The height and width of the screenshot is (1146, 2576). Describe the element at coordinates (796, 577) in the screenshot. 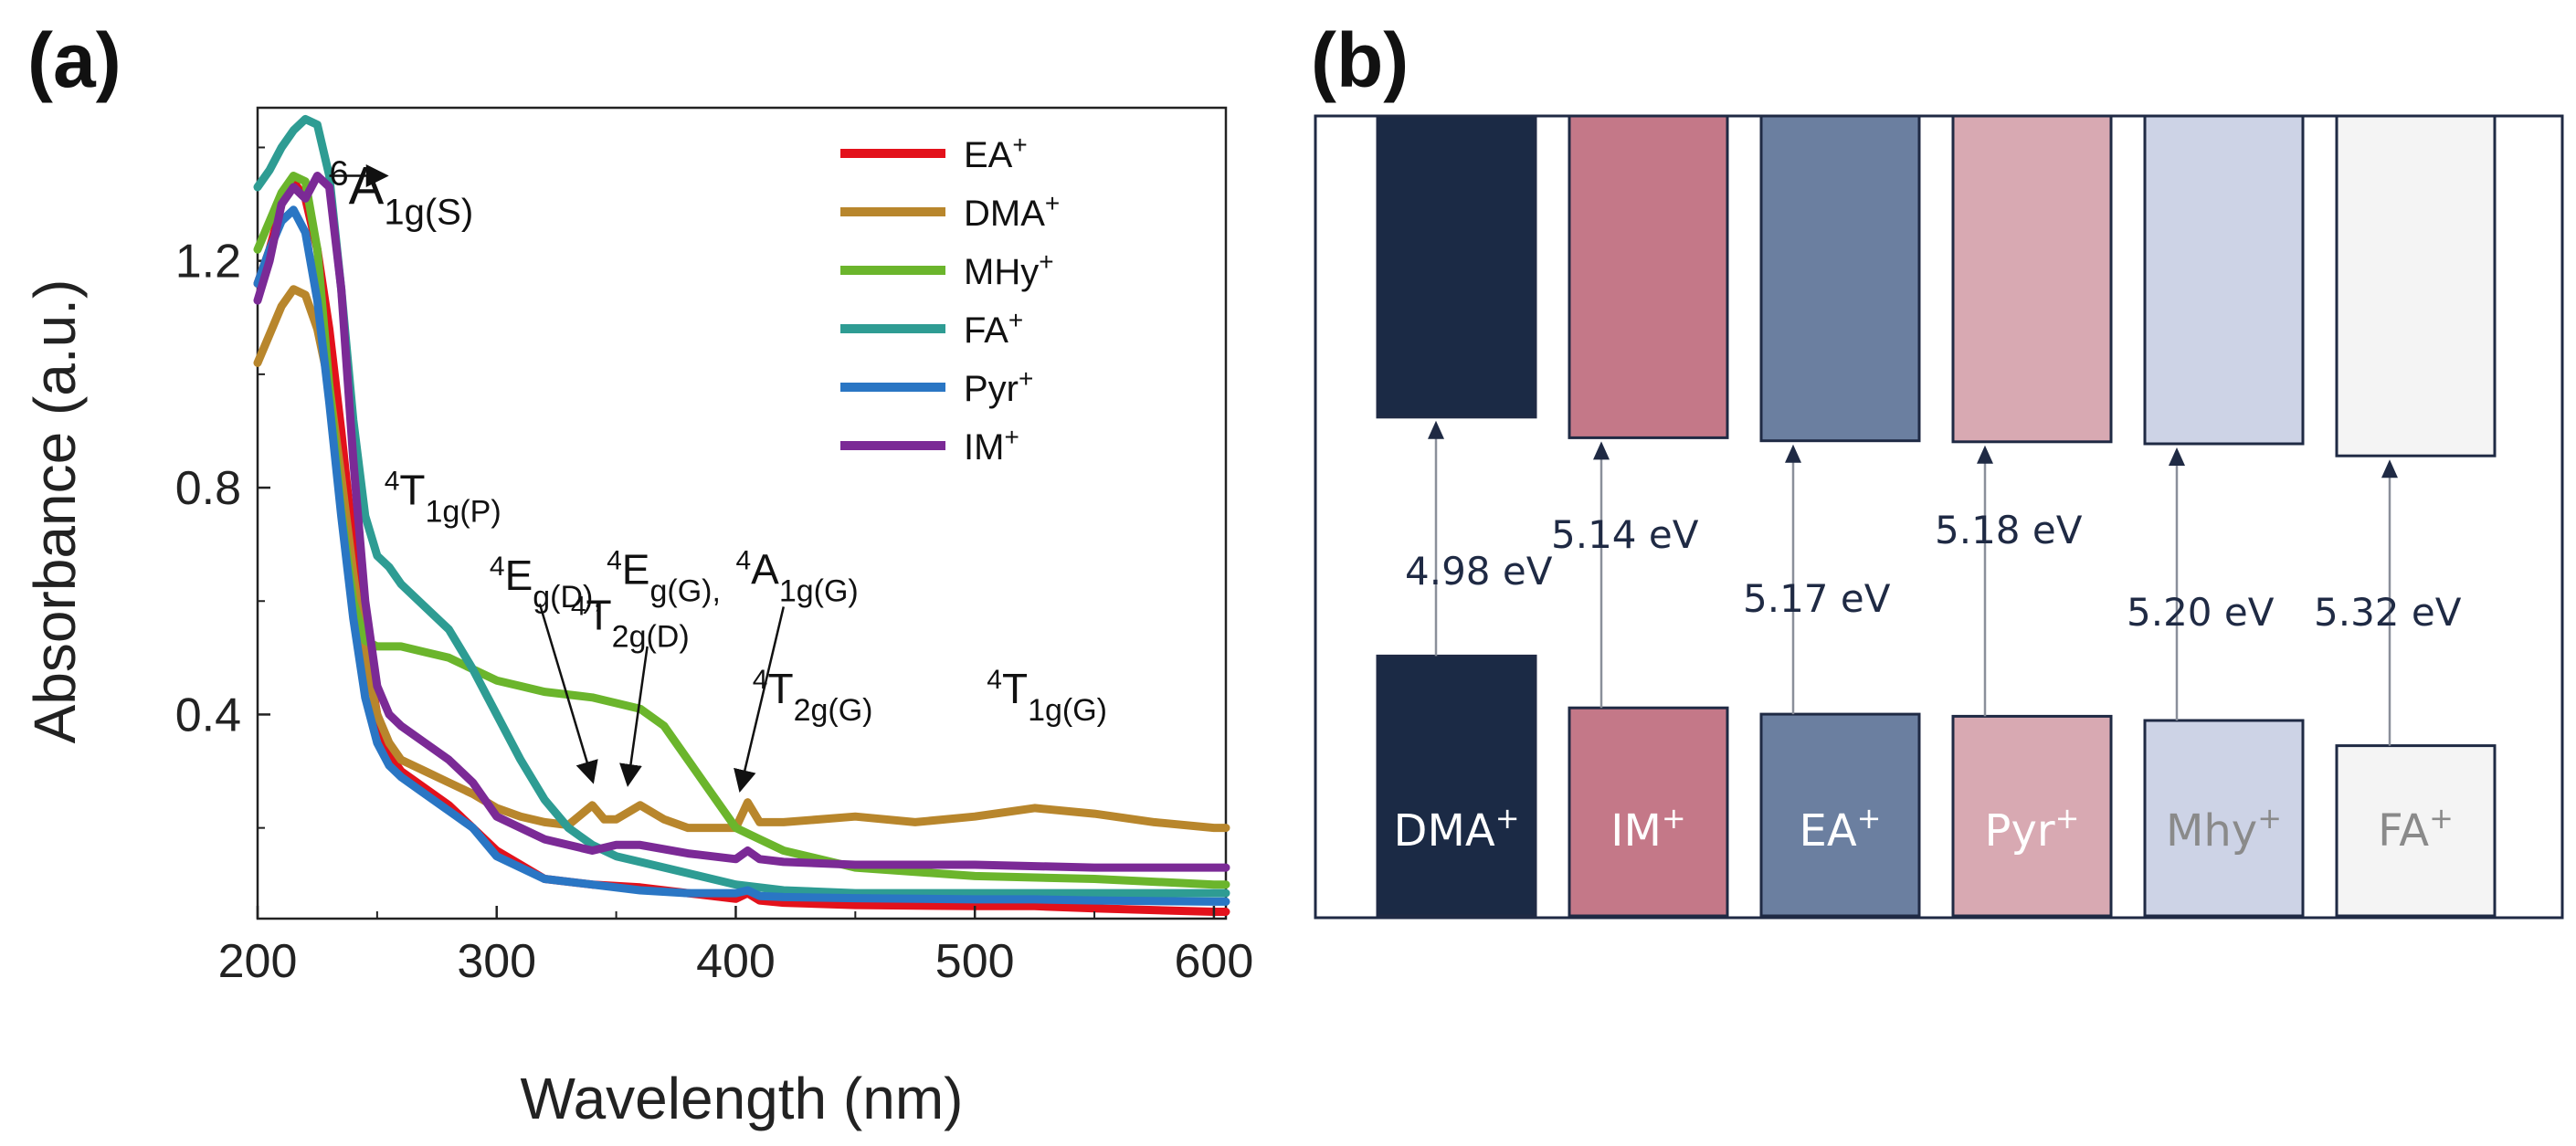

I see `annotation-label: 4A1g(G)` at that location.